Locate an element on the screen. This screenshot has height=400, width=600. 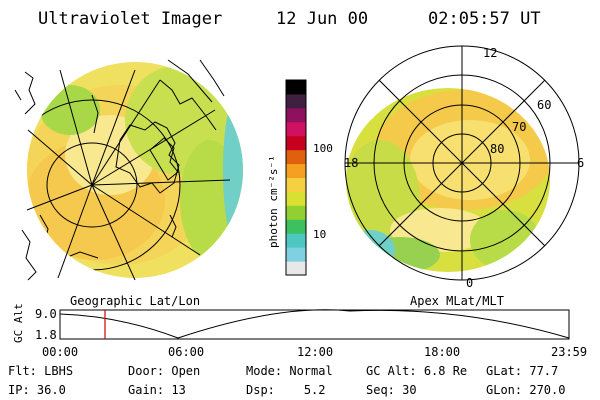
status-ip: IP: 36.0 is located at coordinates (37, 390).